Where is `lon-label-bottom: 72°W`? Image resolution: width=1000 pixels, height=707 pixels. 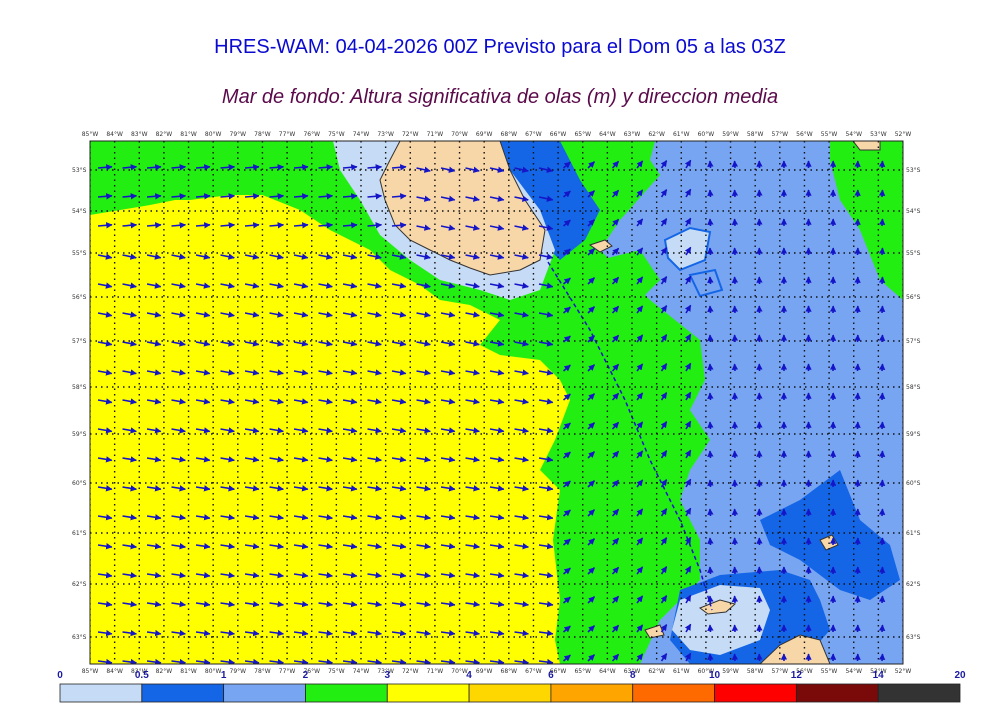 lon-label-bottom: 72°W is located at coordinates (410, 671).